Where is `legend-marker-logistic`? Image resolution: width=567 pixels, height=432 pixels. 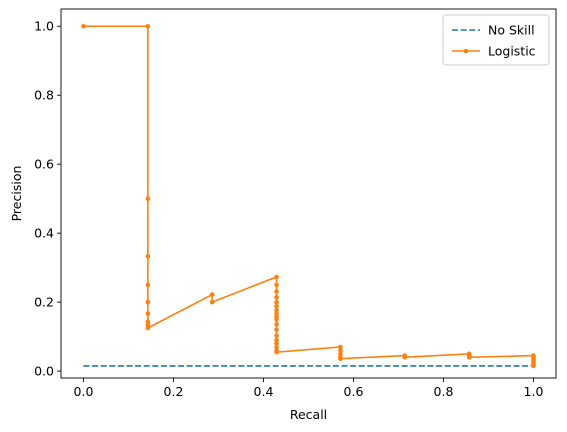 legend-marker-logistic is located at coordinates (466, 51).